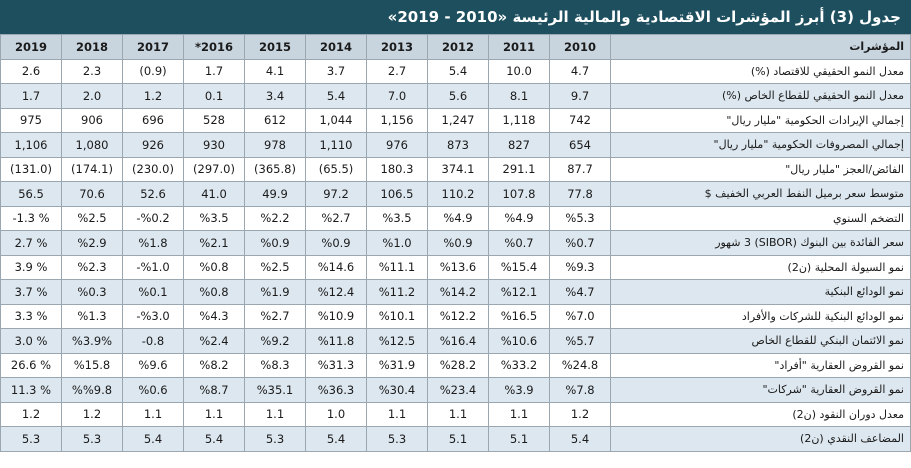 The height and width of the screenshot is (468, 911). I want to click on cell-value: %2.7, so click(275, 316).